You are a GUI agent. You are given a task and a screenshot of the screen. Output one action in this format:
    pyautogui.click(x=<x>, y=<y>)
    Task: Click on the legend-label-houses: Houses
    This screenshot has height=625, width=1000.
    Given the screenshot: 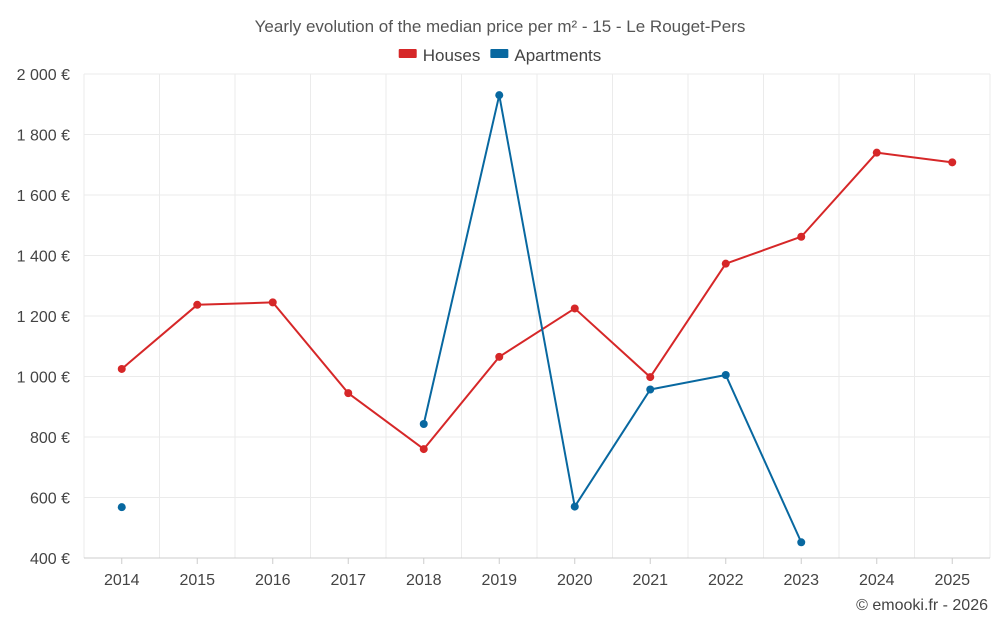 What is the action you would take?
    pyautogui.click(x=452, y=55)
    